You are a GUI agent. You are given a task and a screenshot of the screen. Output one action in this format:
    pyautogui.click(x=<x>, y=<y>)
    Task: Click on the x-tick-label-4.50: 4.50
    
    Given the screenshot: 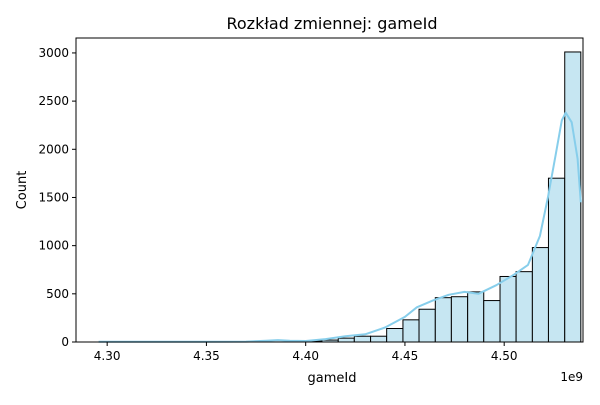 What is the action you would take?
    pyautogui.click(x=504, y=356)
    